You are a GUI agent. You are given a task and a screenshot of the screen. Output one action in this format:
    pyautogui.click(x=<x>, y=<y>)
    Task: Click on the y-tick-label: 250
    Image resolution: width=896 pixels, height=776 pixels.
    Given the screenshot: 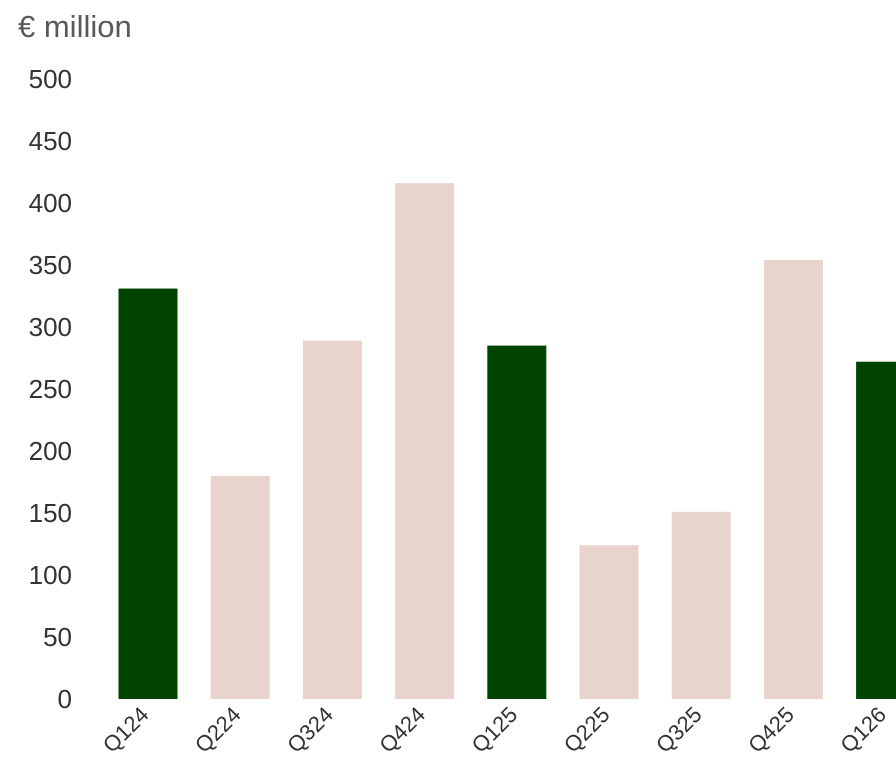 What is the action you would take?
    pyautogui.click(x=50, y=389)
    